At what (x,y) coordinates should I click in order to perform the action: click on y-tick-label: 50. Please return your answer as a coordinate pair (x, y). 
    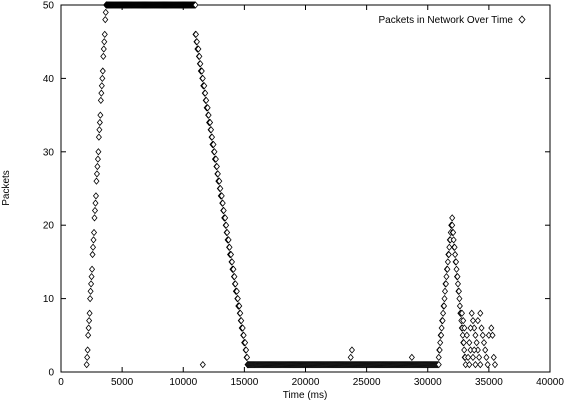
    Looking at the image, I should click on (49, 6).